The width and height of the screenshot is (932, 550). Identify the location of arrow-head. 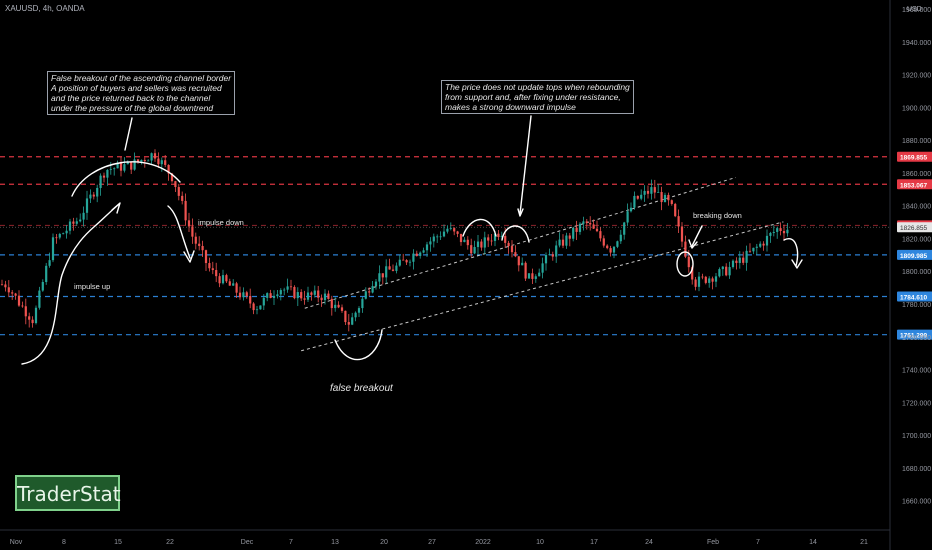
(116, 208).